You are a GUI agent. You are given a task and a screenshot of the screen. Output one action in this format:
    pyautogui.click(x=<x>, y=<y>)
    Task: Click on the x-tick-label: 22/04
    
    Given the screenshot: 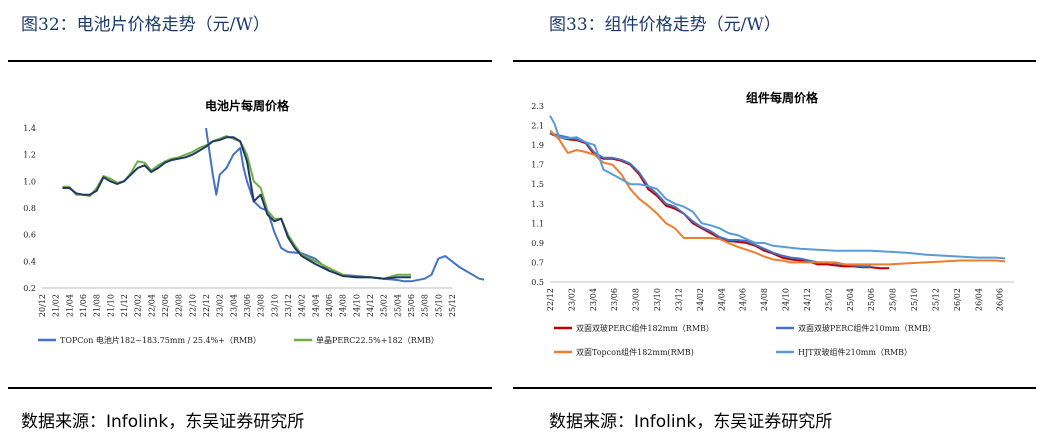 What is the action you would take?
    pyautogui.click(x=151, y=305)
    